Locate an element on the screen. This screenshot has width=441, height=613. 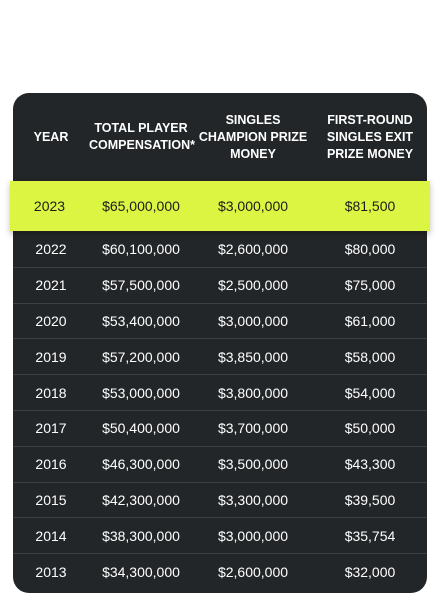
cell-total-compensation: $38,300,000 is located at coordinates (141, 535).